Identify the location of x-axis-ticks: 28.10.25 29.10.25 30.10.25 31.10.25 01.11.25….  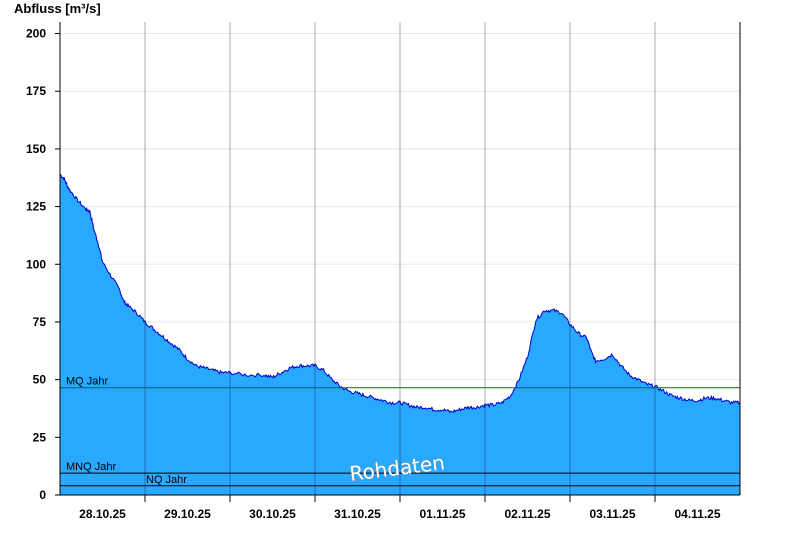
(400, 514).